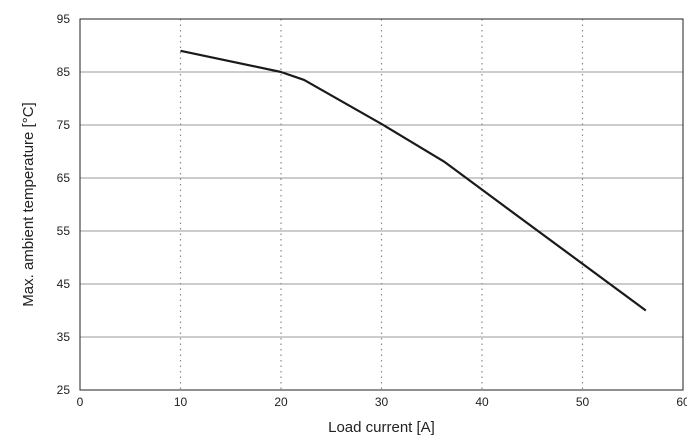 This screenshot has height=441, width=687. Describe the element at coordinates (64, 204) in the screenshot. I see `y-tick-labels: 25 35 45 55 65 75 85 95` at that location.